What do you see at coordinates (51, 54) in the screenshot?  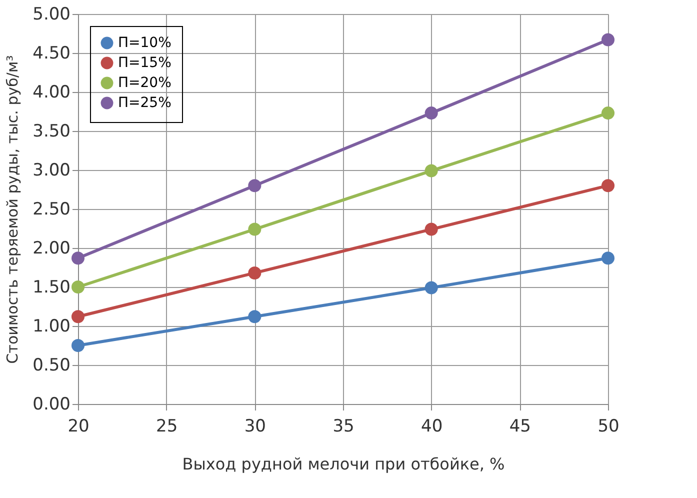 I see `y-tick-label: 4.50` at bounding box center [51, 54].